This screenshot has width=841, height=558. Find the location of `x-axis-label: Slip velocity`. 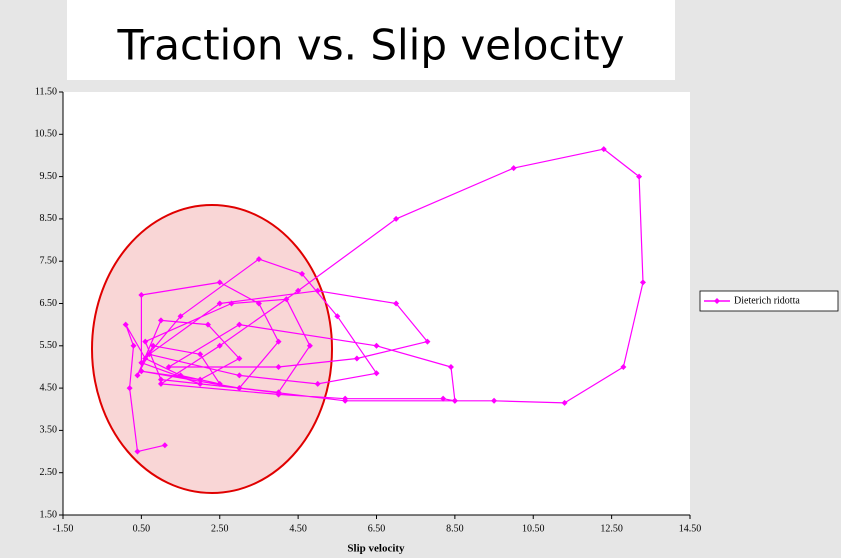

x-axis-label: Slip velocity is located at coordinates (376, 549).